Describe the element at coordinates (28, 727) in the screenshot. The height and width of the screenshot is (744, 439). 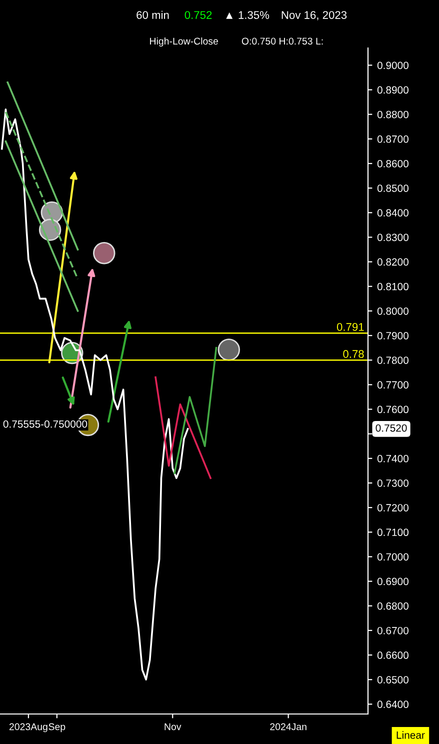
I see `x-tick-label: 2023Aug` at that location.